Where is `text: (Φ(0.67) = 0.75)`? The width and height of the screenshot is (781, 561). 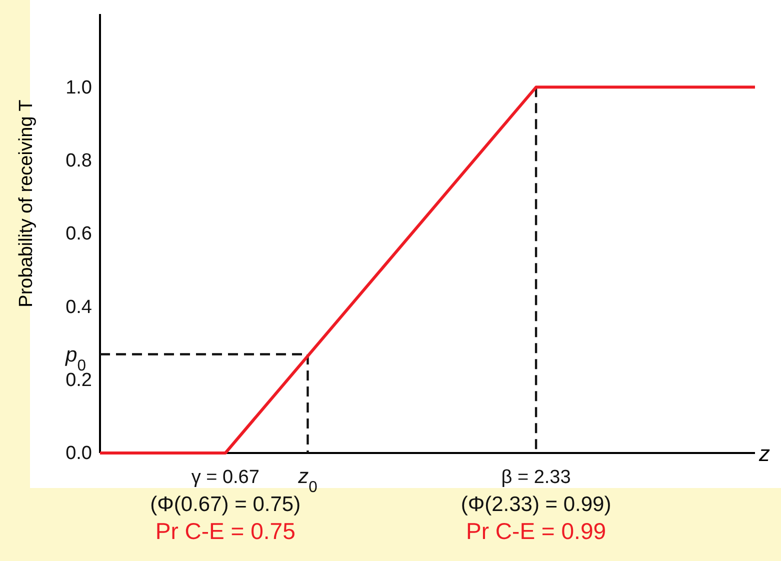 text: (Φ(0.67) = 0.75) is located at coordinates (225, 504).